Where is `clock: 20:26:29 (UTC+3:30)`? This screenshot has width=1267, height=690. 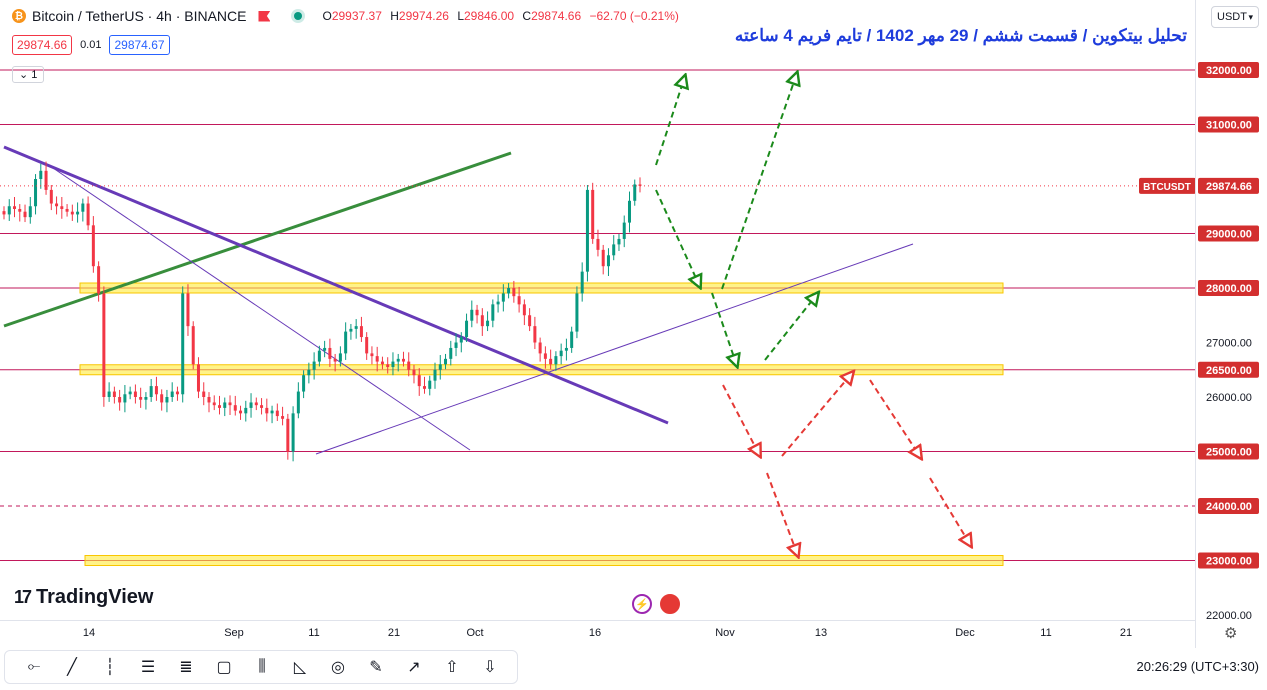 clock: 20:26:29 (UTC+3:30) is located at coordinates (1197, 666).